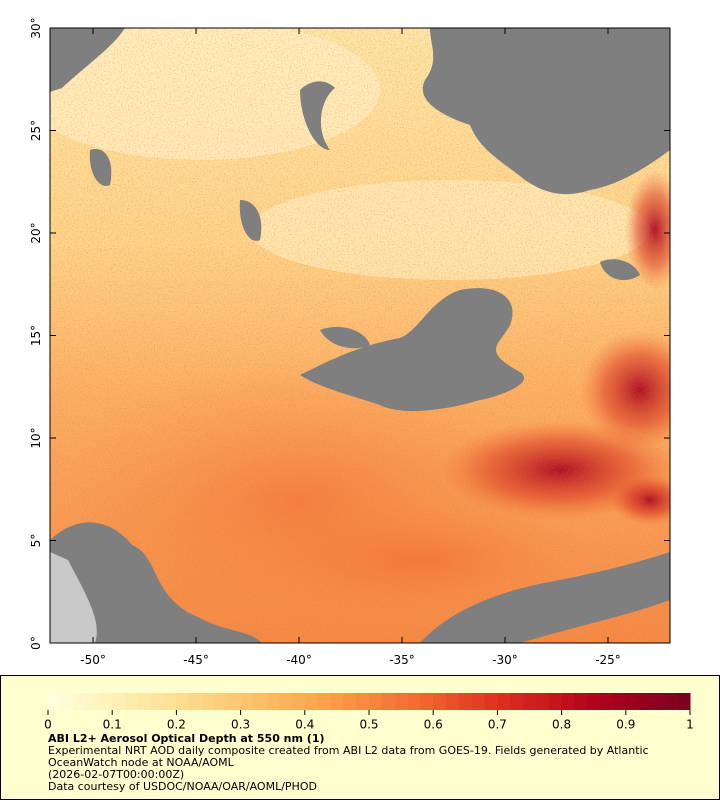  What do you see at coordinates (561, 725) in the screenshot?
I see `colorbar-tick-label: 0.8` at bounding box center [561, 725].